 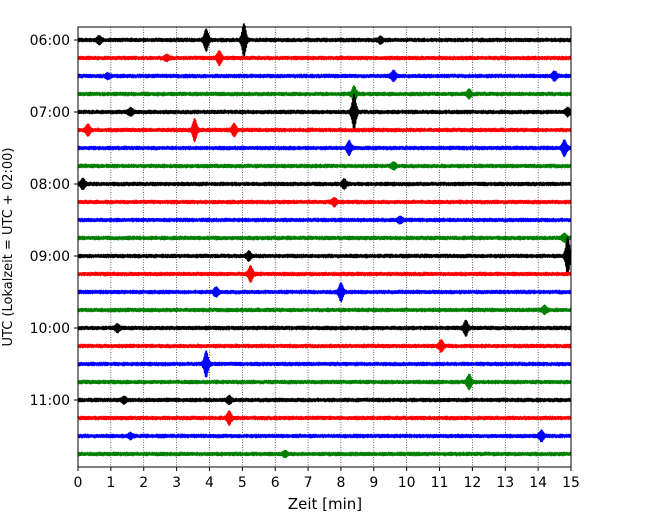 I want to click on y-tick-label: 09:00, so click(x=50, y=257).